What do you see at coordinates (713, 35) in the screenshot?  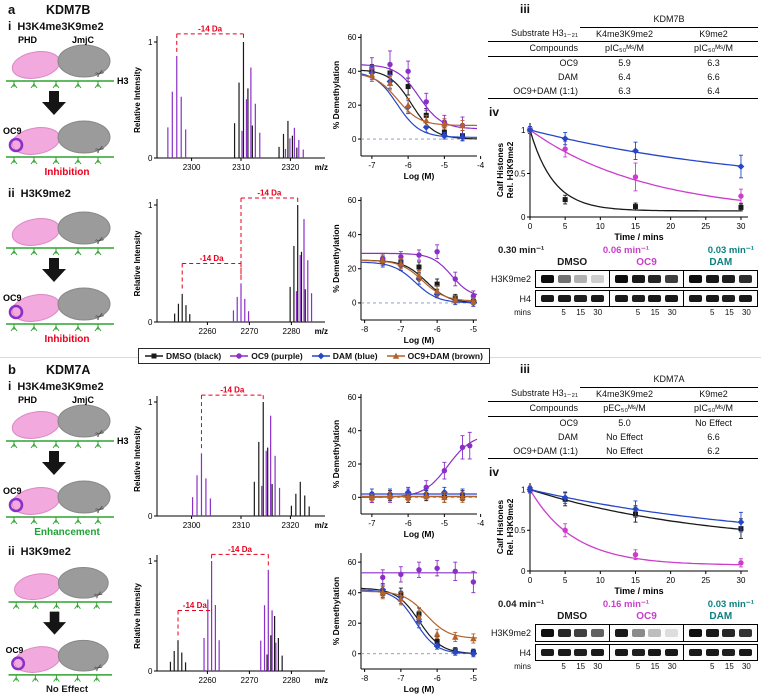 I see `table-cell: K9me2` at bounding box center [713, 35].